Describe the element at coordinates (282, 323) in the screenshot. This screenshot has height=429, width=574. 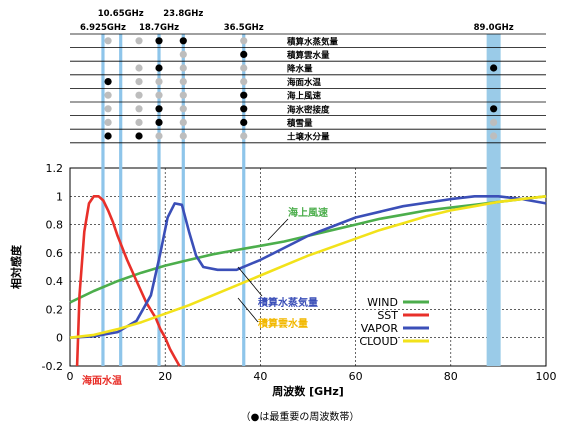
I see `annotation-cloud: 積算雲水量` at that location.